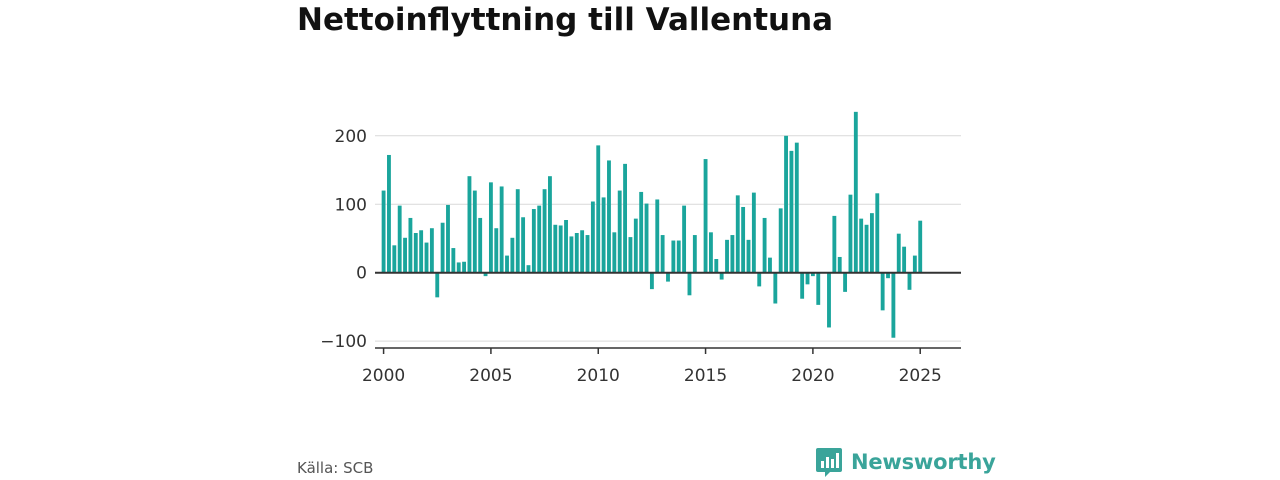 The width and height of the screenshot is (1280, 480). What do you see at coordinates (565, 20) in the screenshot?
I see `chart-title: Nettoinflyttning till Vallentuna` at bounding box center [565, 20].